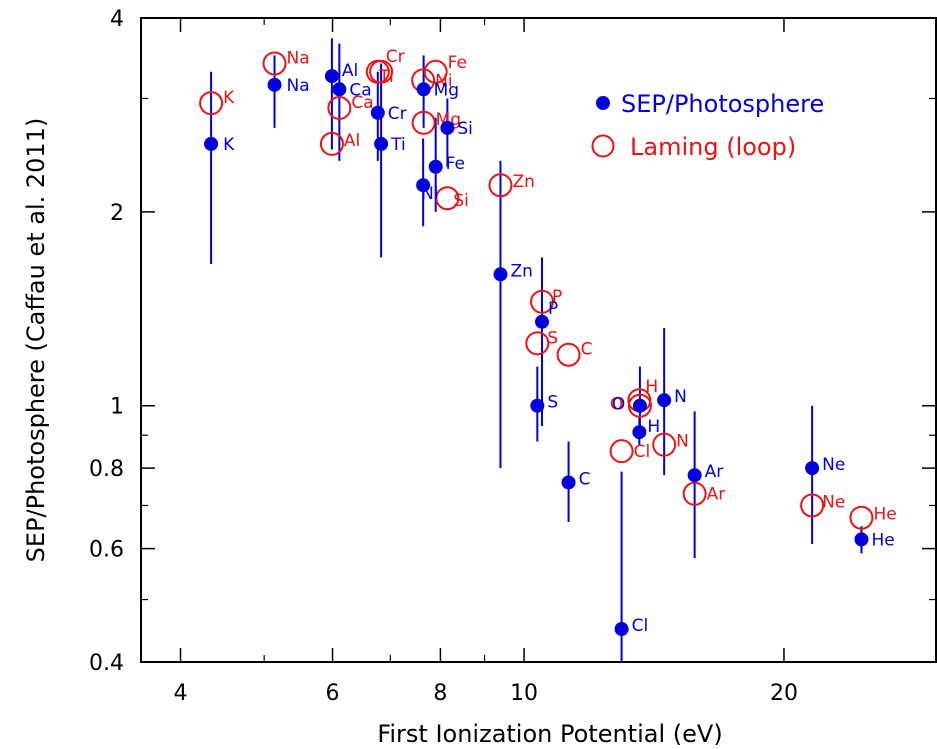  I want to click on laming-point-label: Si, so click(461, 201).